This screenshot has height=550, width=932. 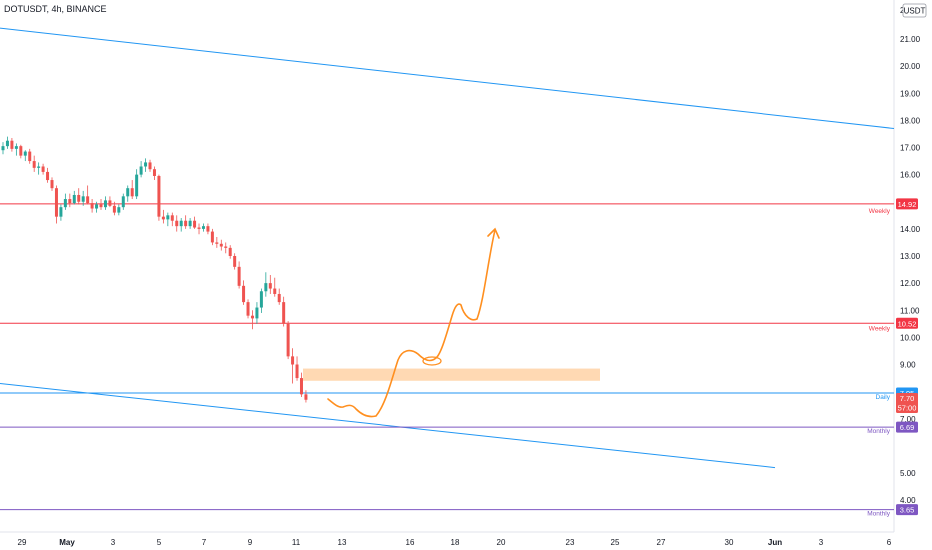 What do you see at coordinates (910, 337) in the screenshot?
I see `price-tick-label: 10.00` at bounding box center [910, 337].